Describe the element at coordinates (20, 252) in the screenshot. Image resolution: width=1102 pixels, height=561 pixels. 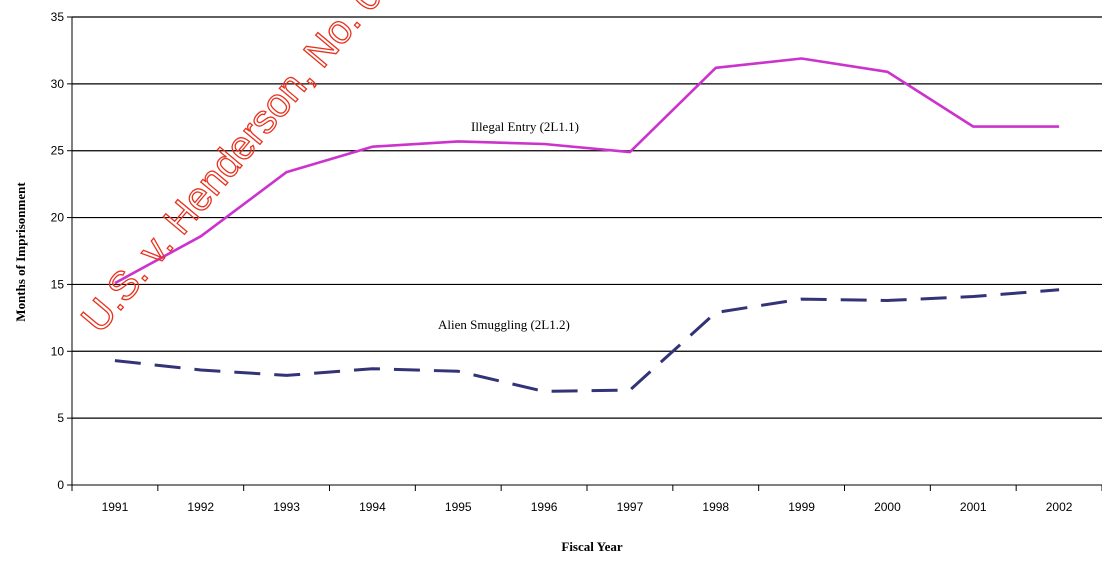
I see `y-axis-title: Months of Imprisonment` at that location.